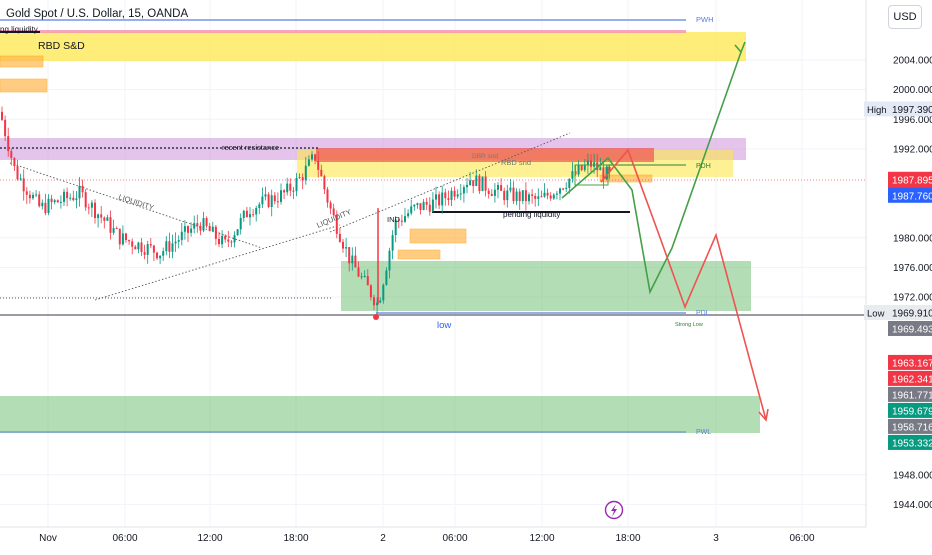  I want to click on price-label: 1969.493, so click(912, 329).